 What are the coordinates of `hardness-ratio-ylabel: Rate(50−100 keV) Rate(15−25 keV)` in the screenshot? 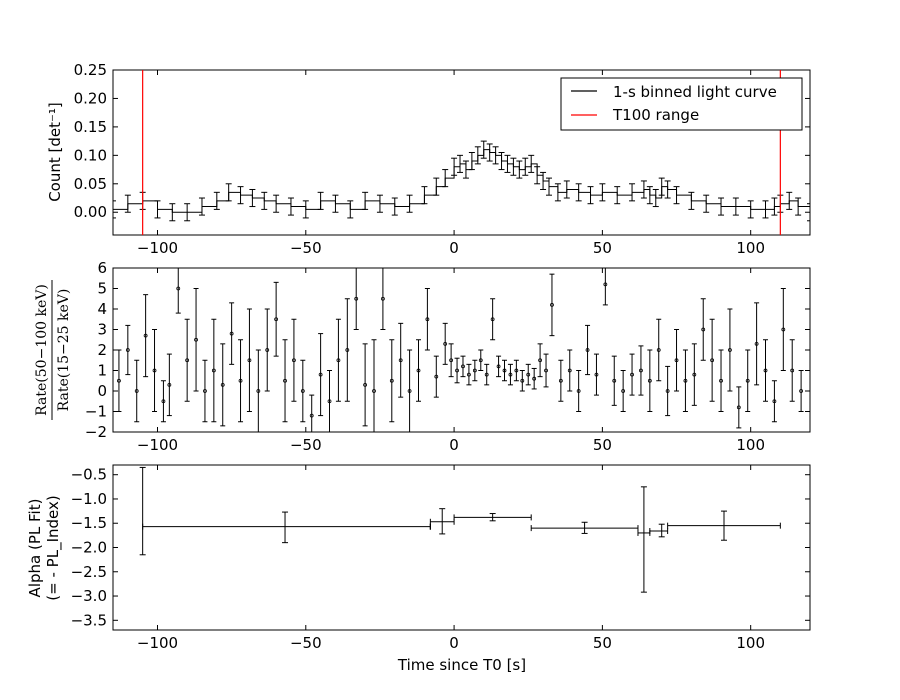 It's located at (53, 350).